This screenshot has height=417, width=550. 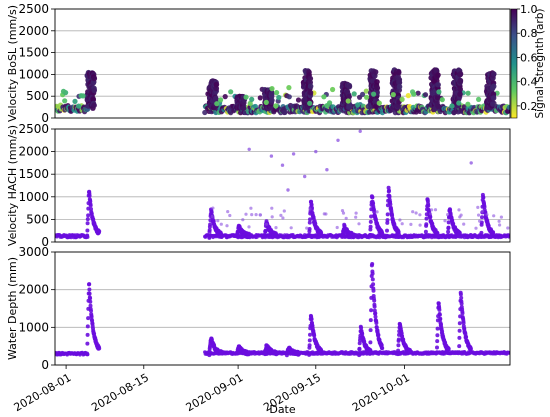 I want to click on y-axis-label: Velocity BoSL (mm/s), so click(x=12, y=63).